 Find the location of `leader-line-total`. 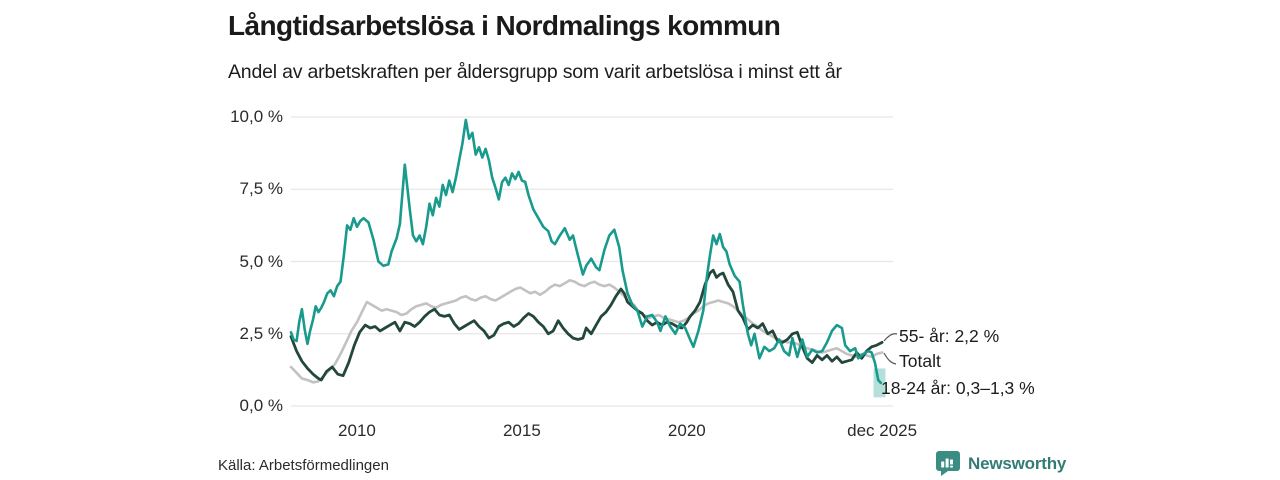

leader-line-total is located at coordinates (890, 358).